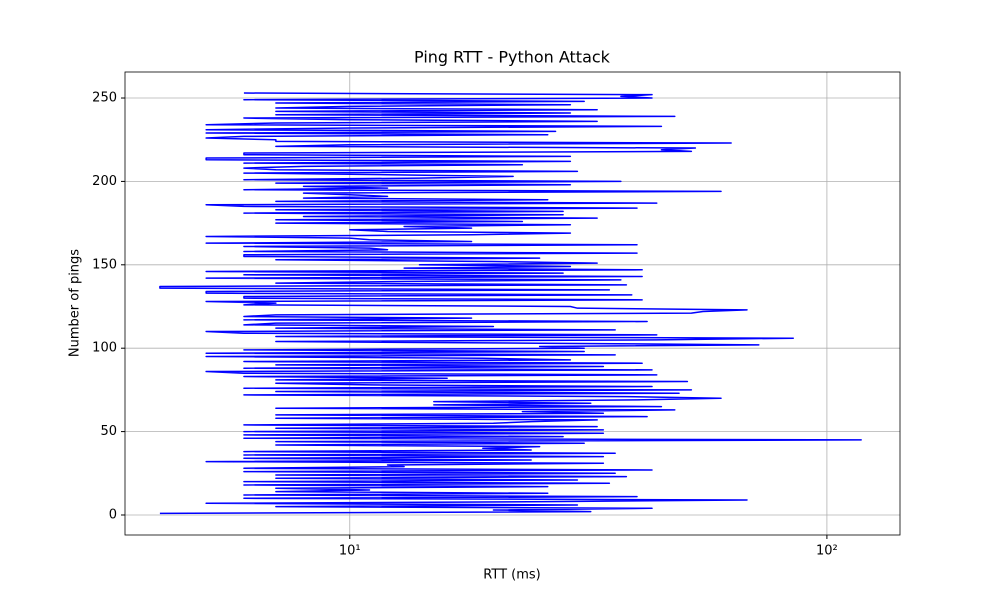  What do you see at coordinates (511, 575) in the screenshot?
I see `x-axis-label: RTT (ms)` at bounding box center [511, 575].